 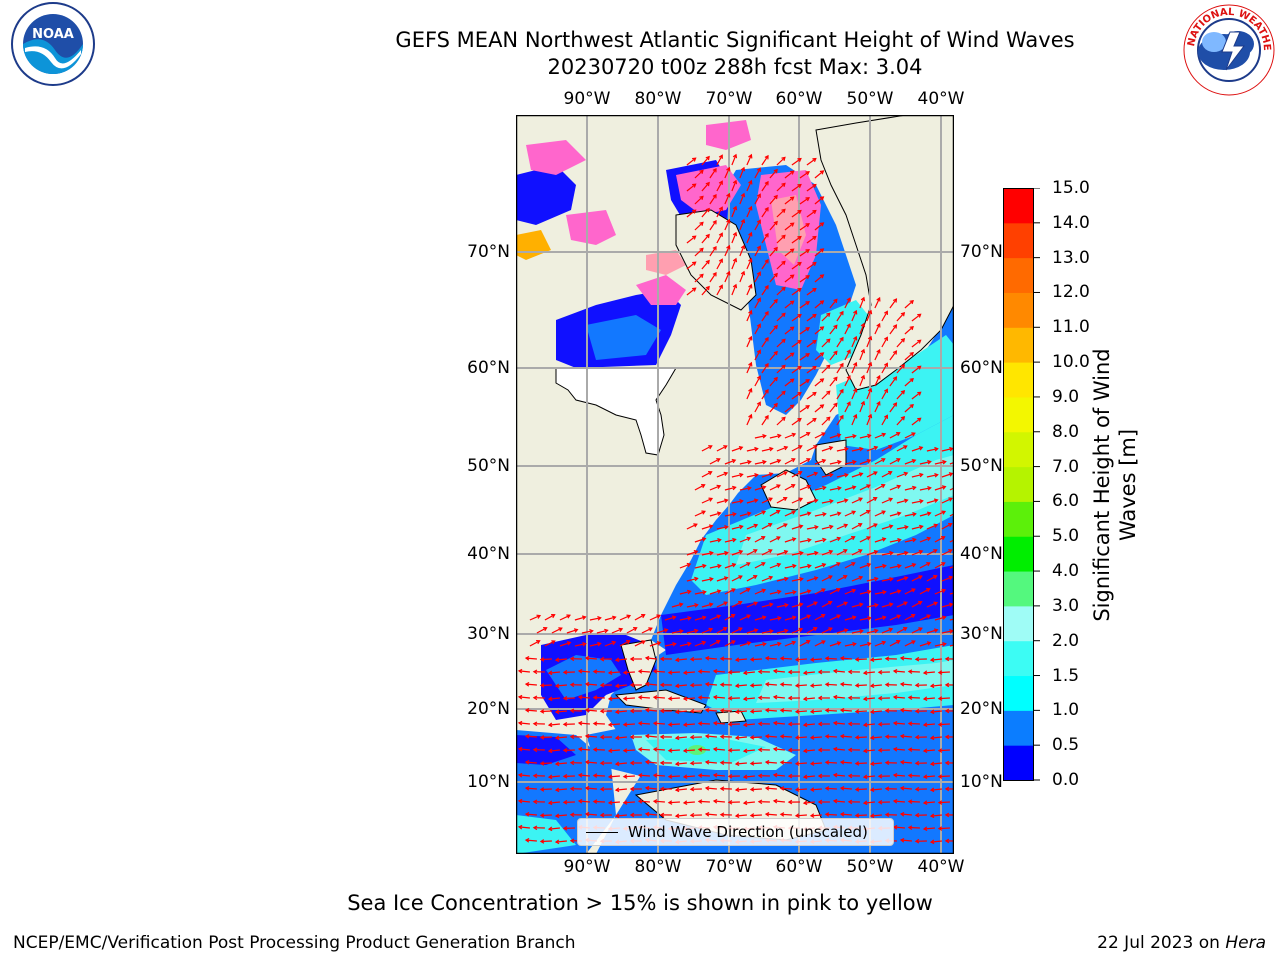 I want to click on colorbar-tick-label: 3.0, so click(x=1066, y=605).